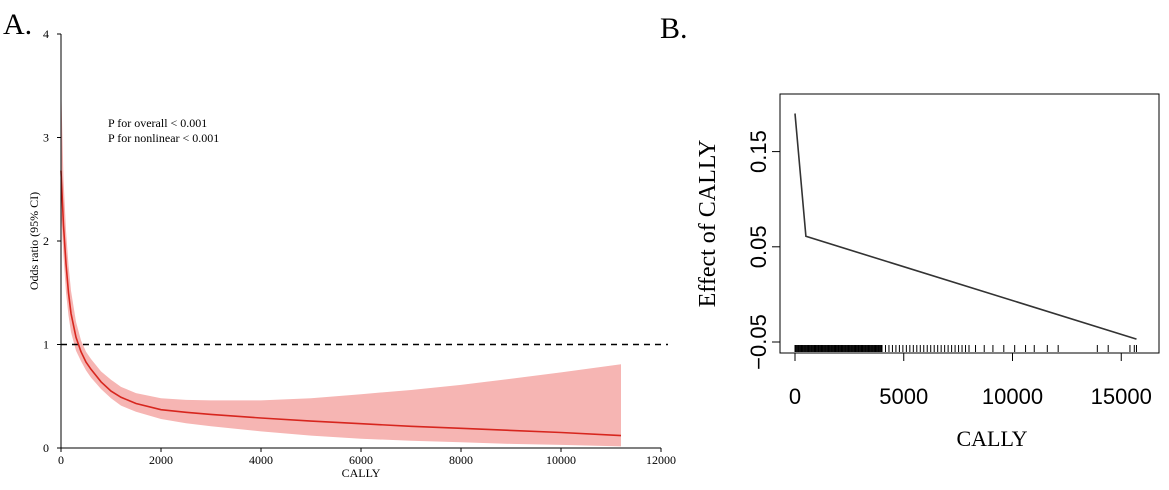 This screenshot has height=490, width=1169. What do you see at coordinates (661, 460) in the screenshot?
I see `x-tick-label: 12000` at bounding box center [661, 460].